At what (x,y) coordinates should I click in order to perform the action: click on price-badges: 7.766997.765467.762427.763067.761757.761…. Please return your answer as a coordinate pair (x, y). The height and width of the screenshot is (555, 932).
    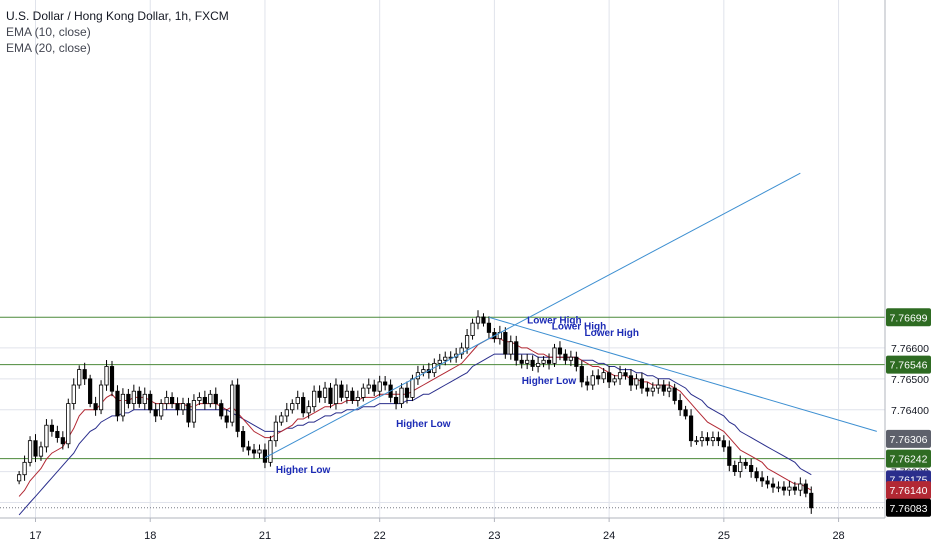
    Looking at the image, I should click on (908, 412).